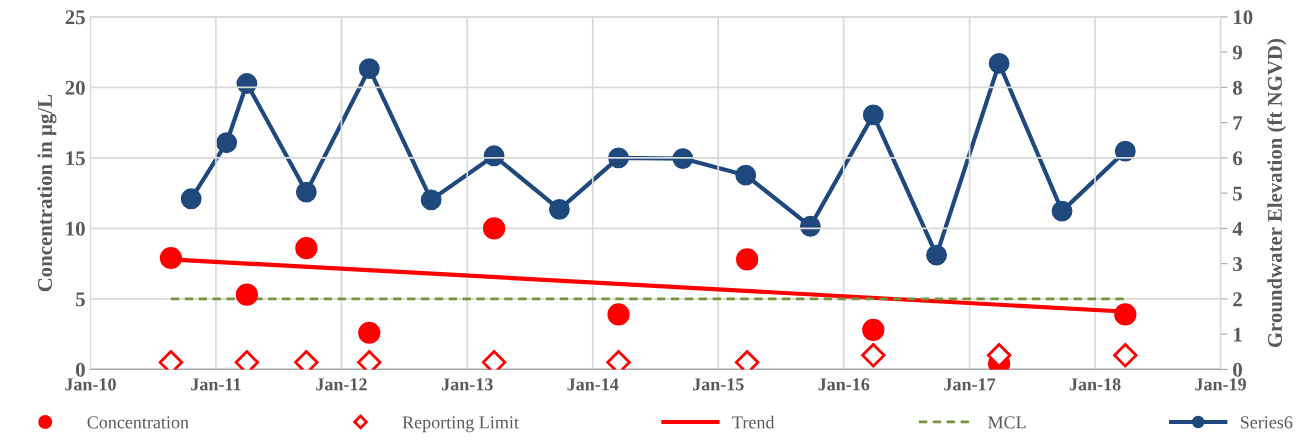 Image resolution: width=1311 pixels, height=444 pixels. Describe the element at coordinates (1238, 334) in the screenshot. I see `y2-tick-label: 1` at that location.